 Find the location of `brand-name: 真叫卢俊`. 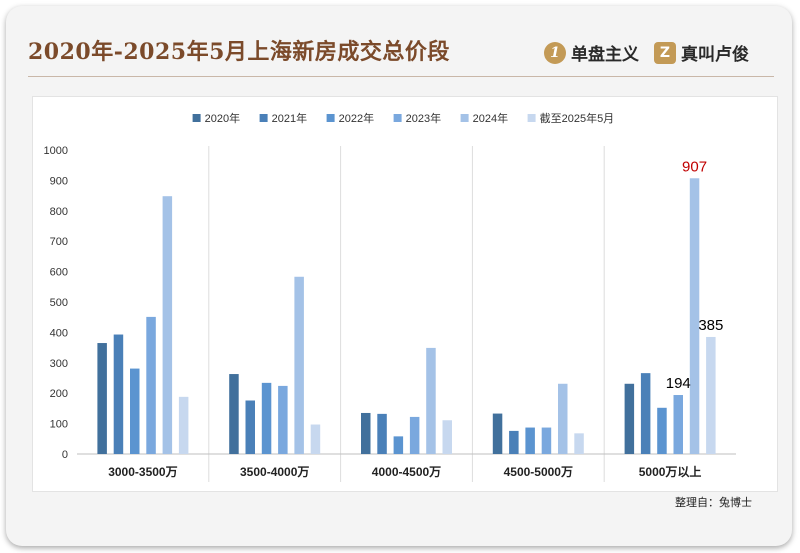

brand-name: 真叫卢俊 is located at coordinates (715, 55).